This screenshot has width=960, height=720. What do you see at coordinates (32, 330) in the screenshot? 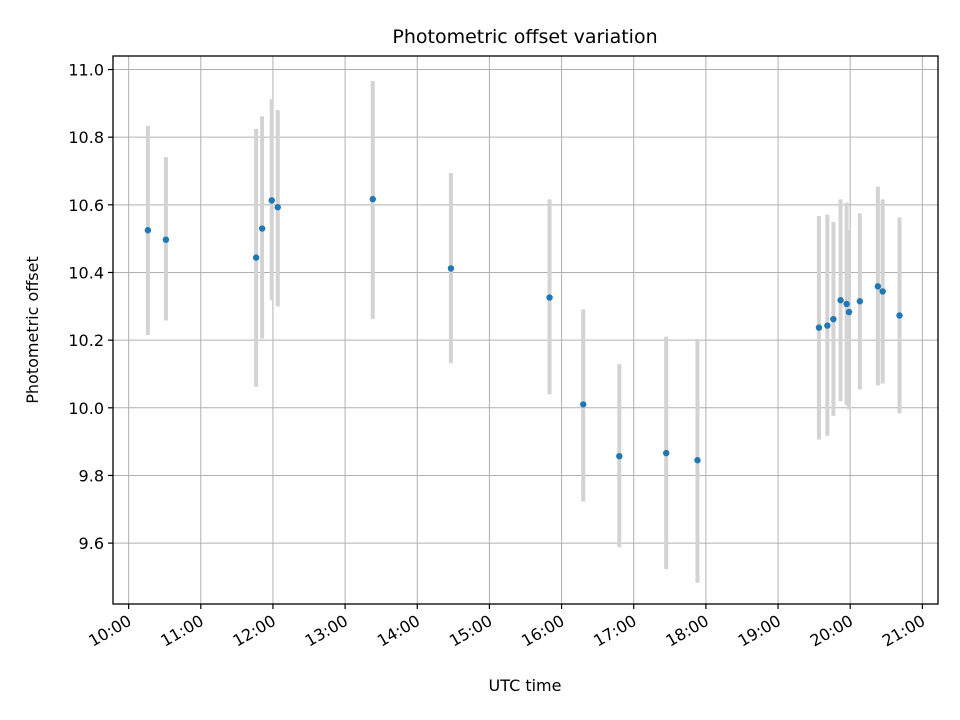
I see `y-axis-title: Photometric offset` at bounding box center [32, 330].